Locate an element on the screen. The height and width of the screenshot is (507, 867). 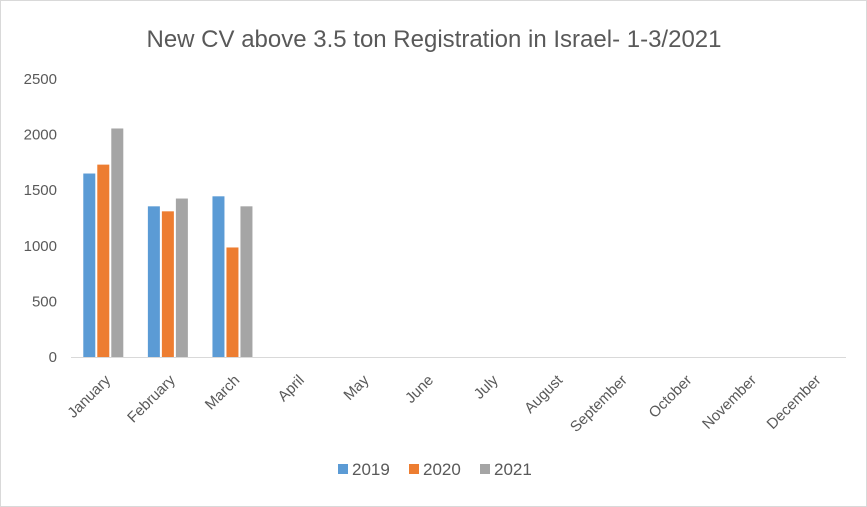
x-tick-label: March is located at coordinates (222, 392).